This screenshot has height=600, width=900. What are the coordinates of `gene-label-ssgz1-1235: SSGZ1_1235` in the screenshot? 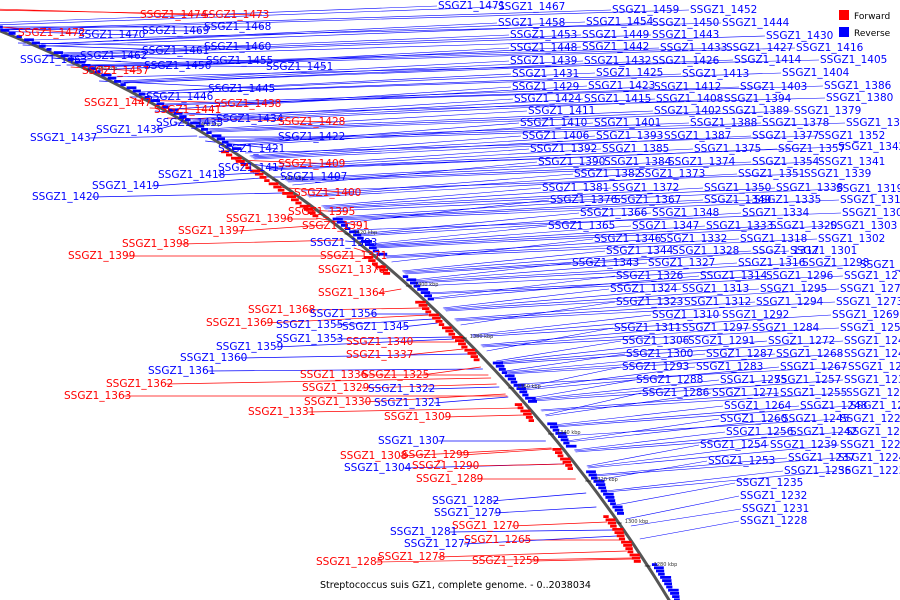 It's located at (769, 483).